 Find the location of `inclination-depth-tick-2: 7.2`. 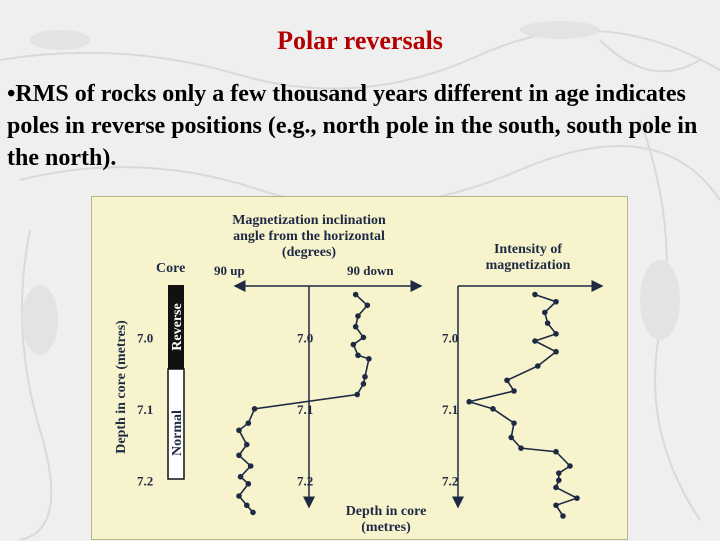

inclination-depth-tick-2: 7.2 is located at coordinates (305, 480).